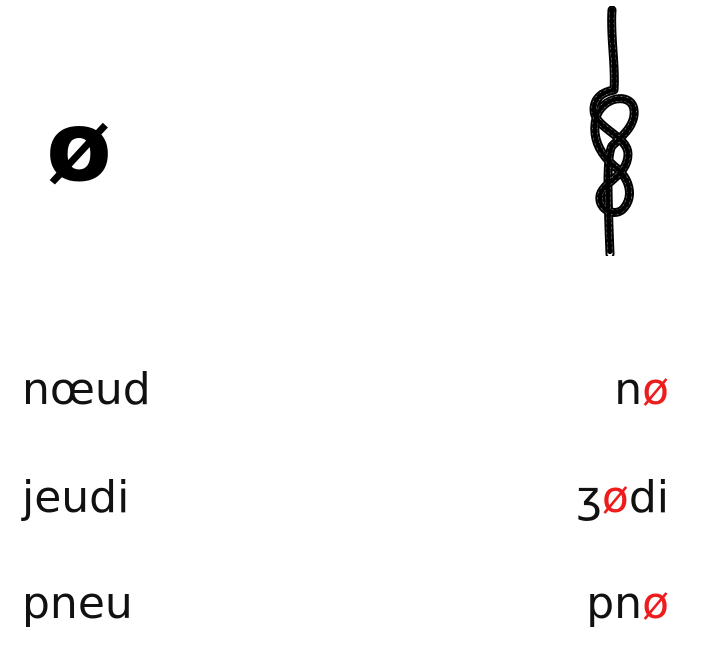 This screenshot has width=709, height=647. Describe the element at coordinates (614, 131) in the screenshot. I see `figure-eight-knot-rope-icon` at that location.